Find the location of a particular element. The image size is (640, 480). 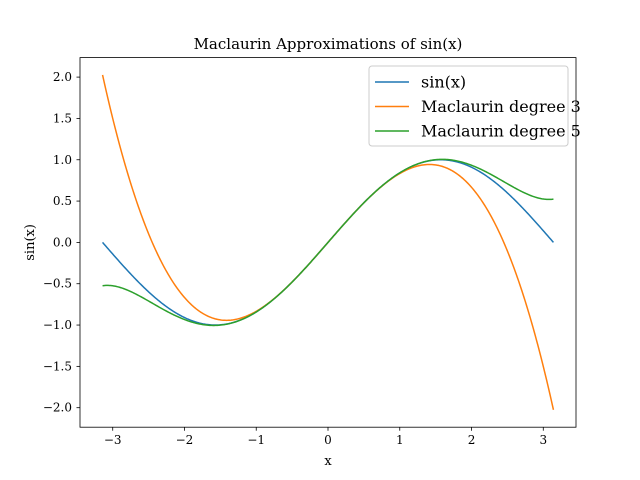

legend-box is located at coordinates (468, 106).